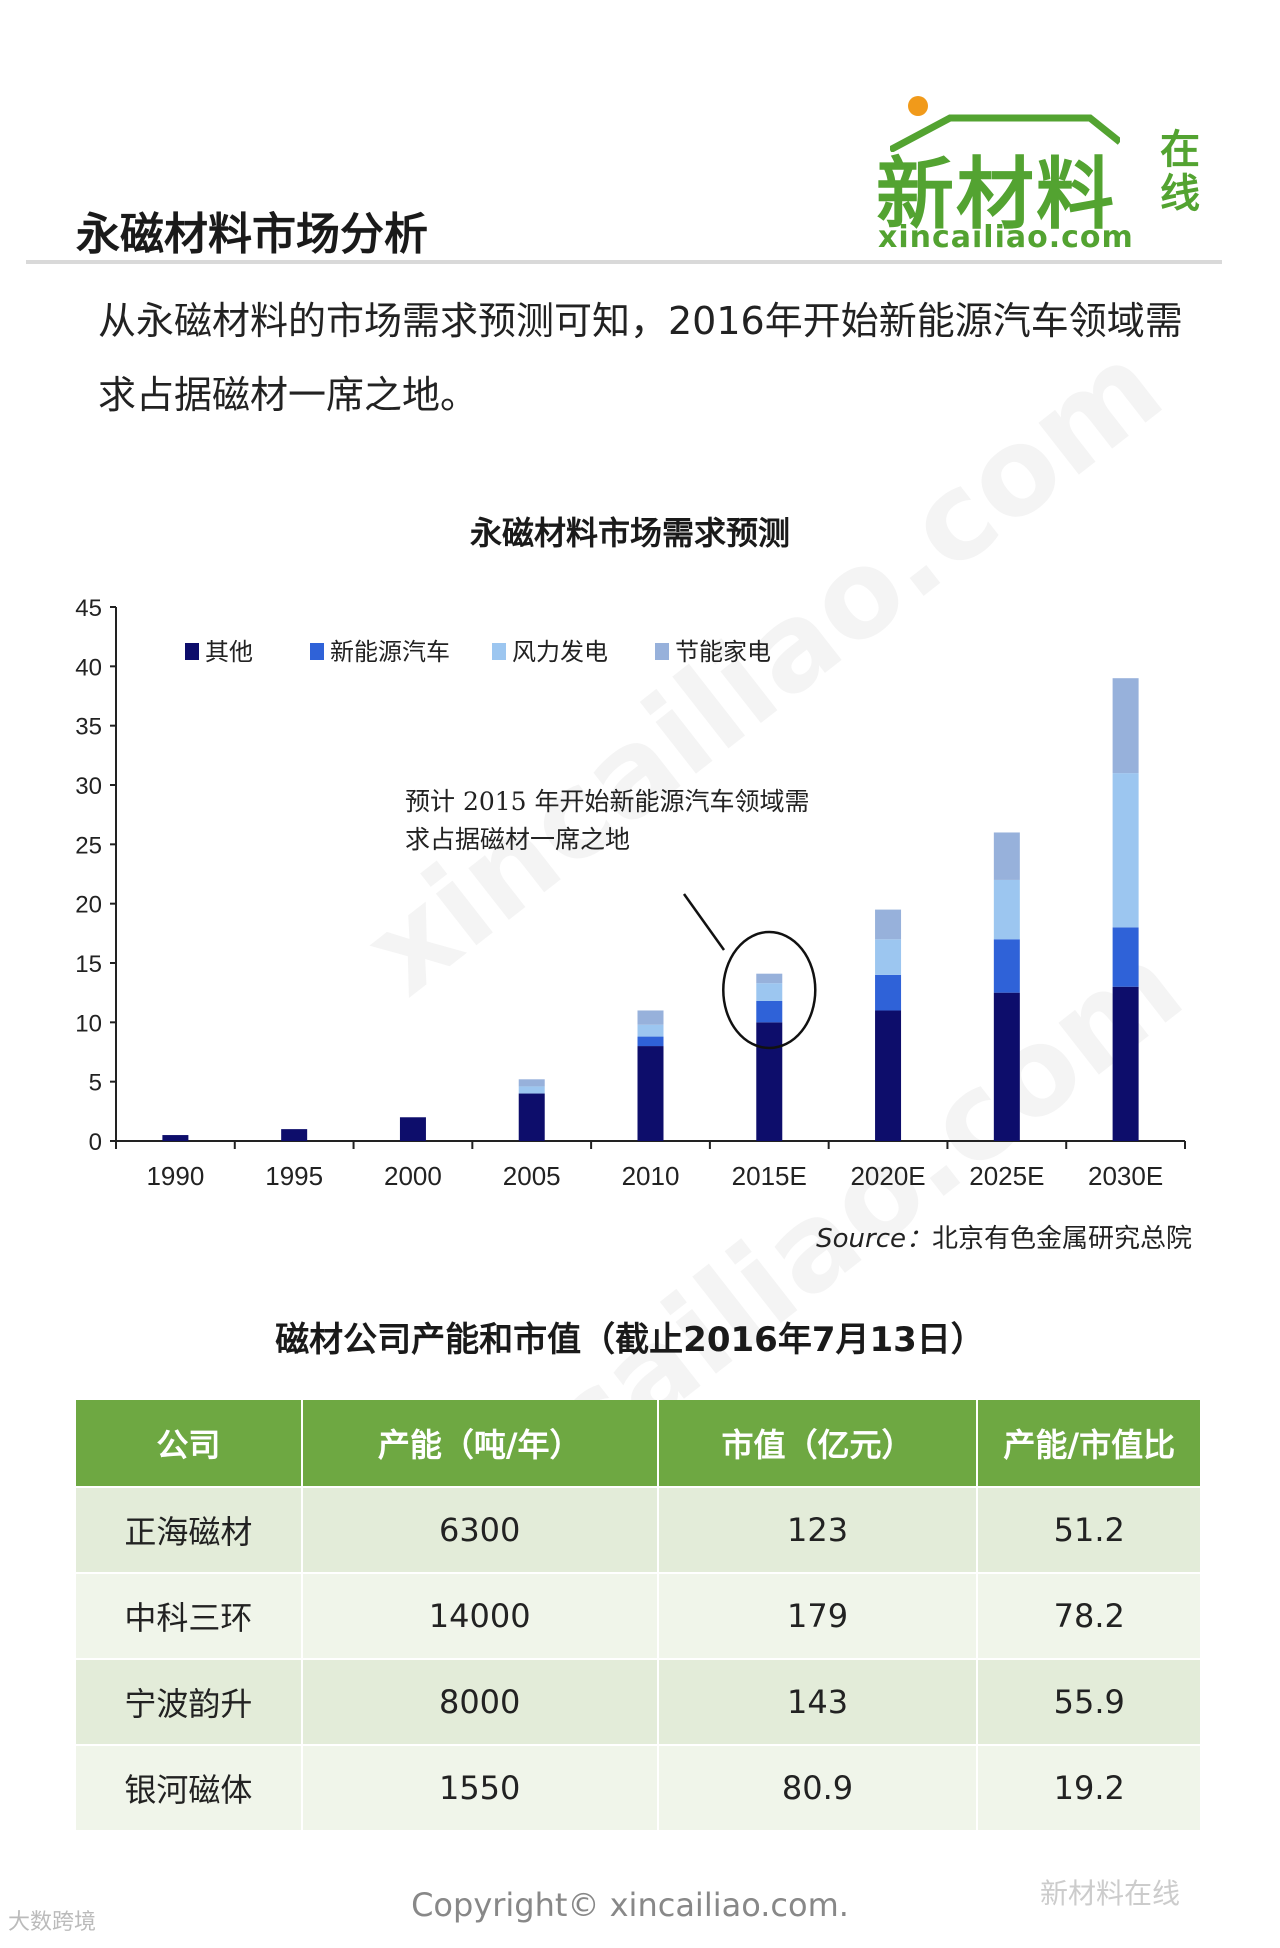 The height and width of the screenshot is (1948, 1280). What do you see at coordinates (640, 358) in the screenshot?
I see `intro-text: 从永磁材料的市场需求预测可知，2016年开始新能源汽车领域需求占据磁材一席之地。` at bounding box center [640, 358].